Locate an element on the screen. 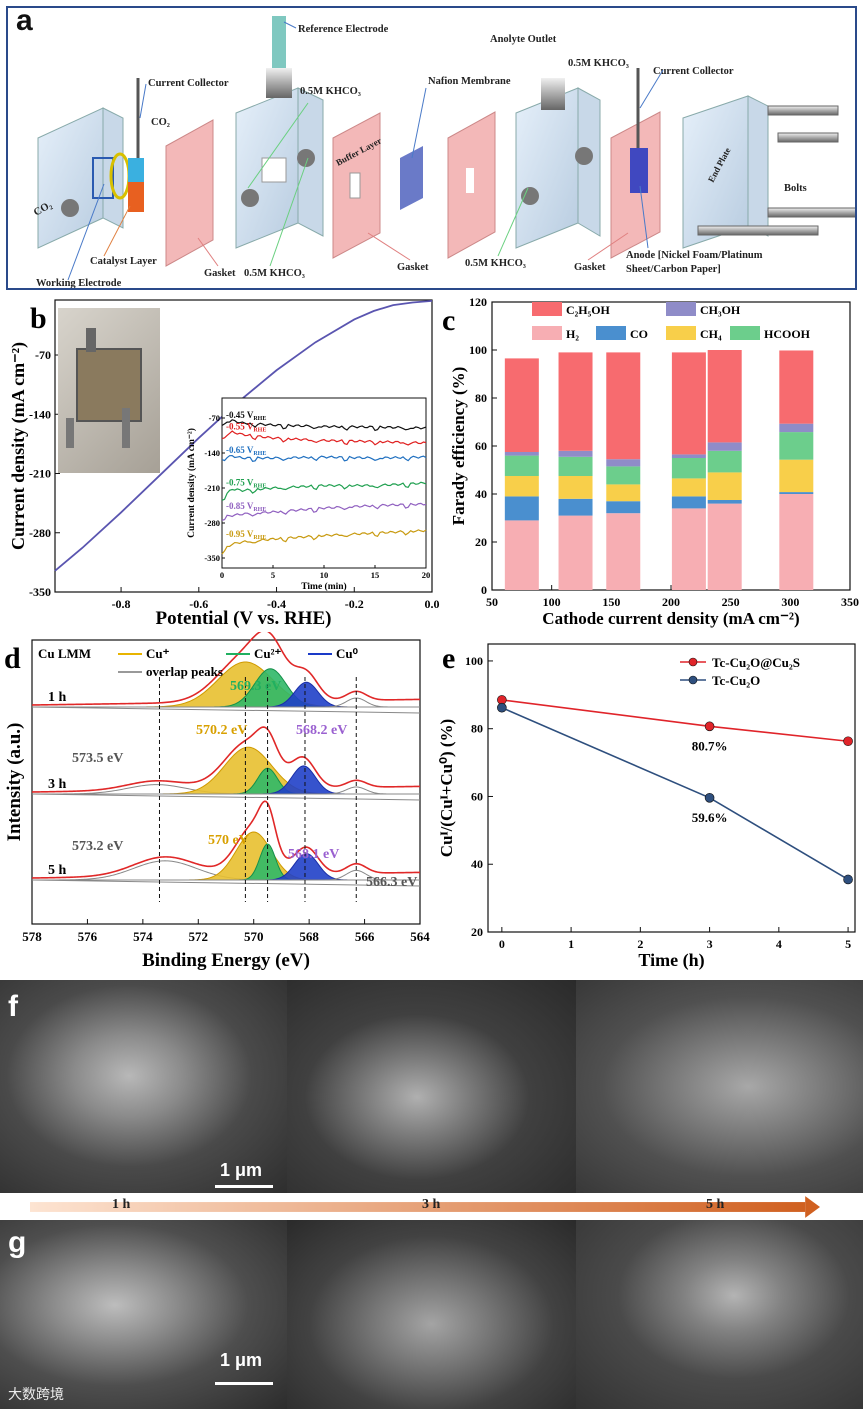 Image resolution: width=863 pixels, height=1409 pixels. x-tick-label: 0 is located at coordinates (502, 944).